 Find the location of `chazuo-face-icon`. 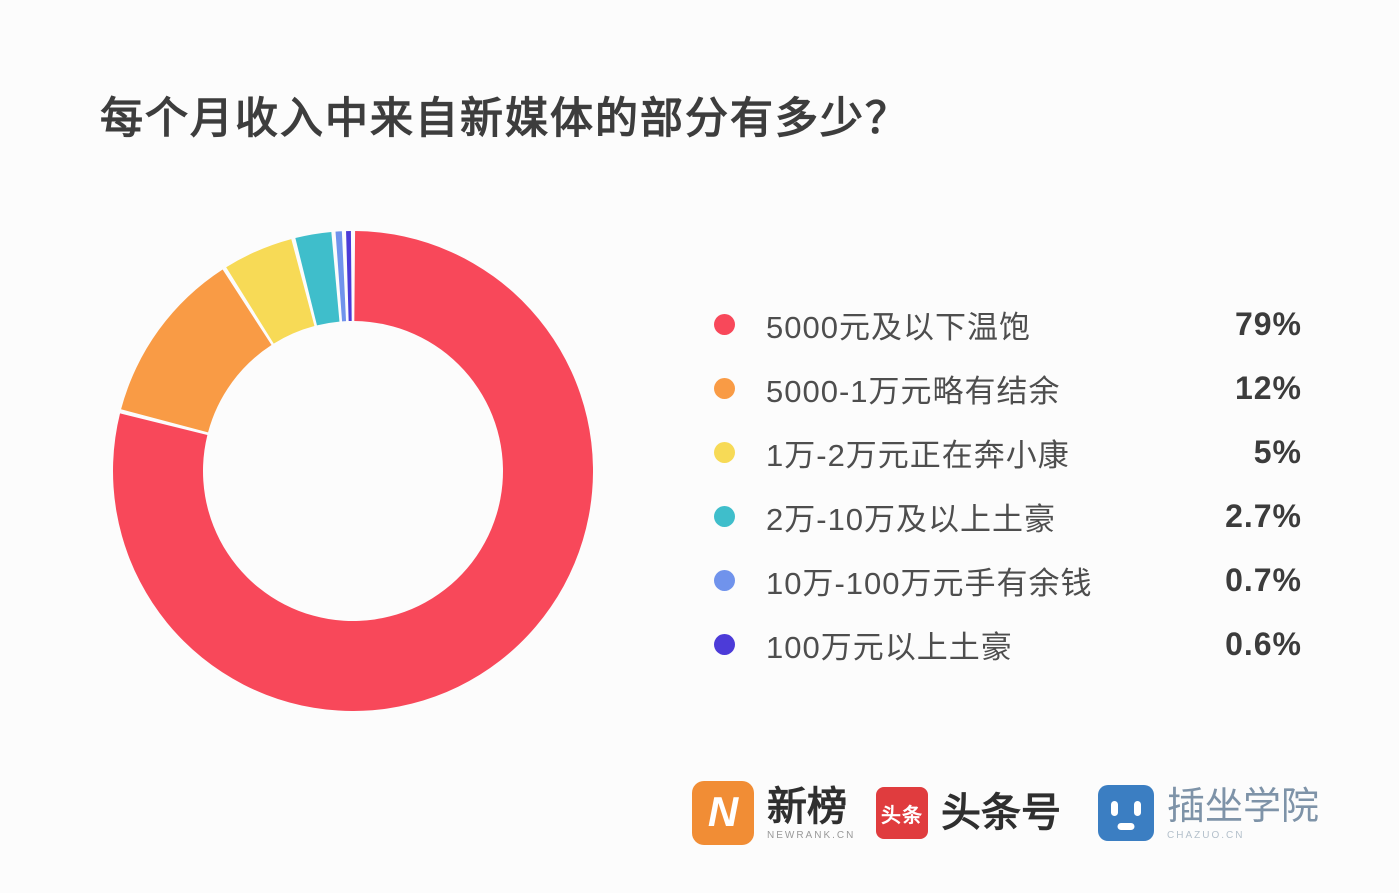

chazuo-face-icon is located at coordinates (1126, 813).